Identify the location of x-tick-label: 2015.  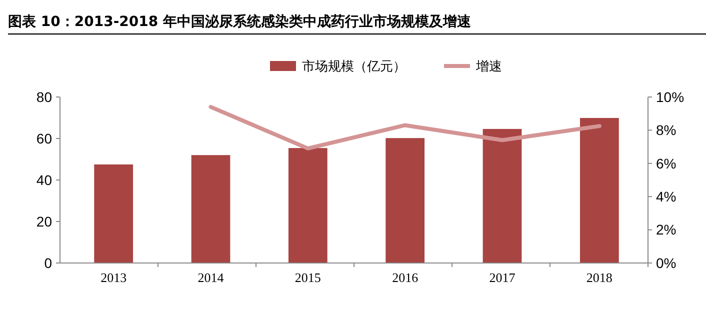
(307, 277).